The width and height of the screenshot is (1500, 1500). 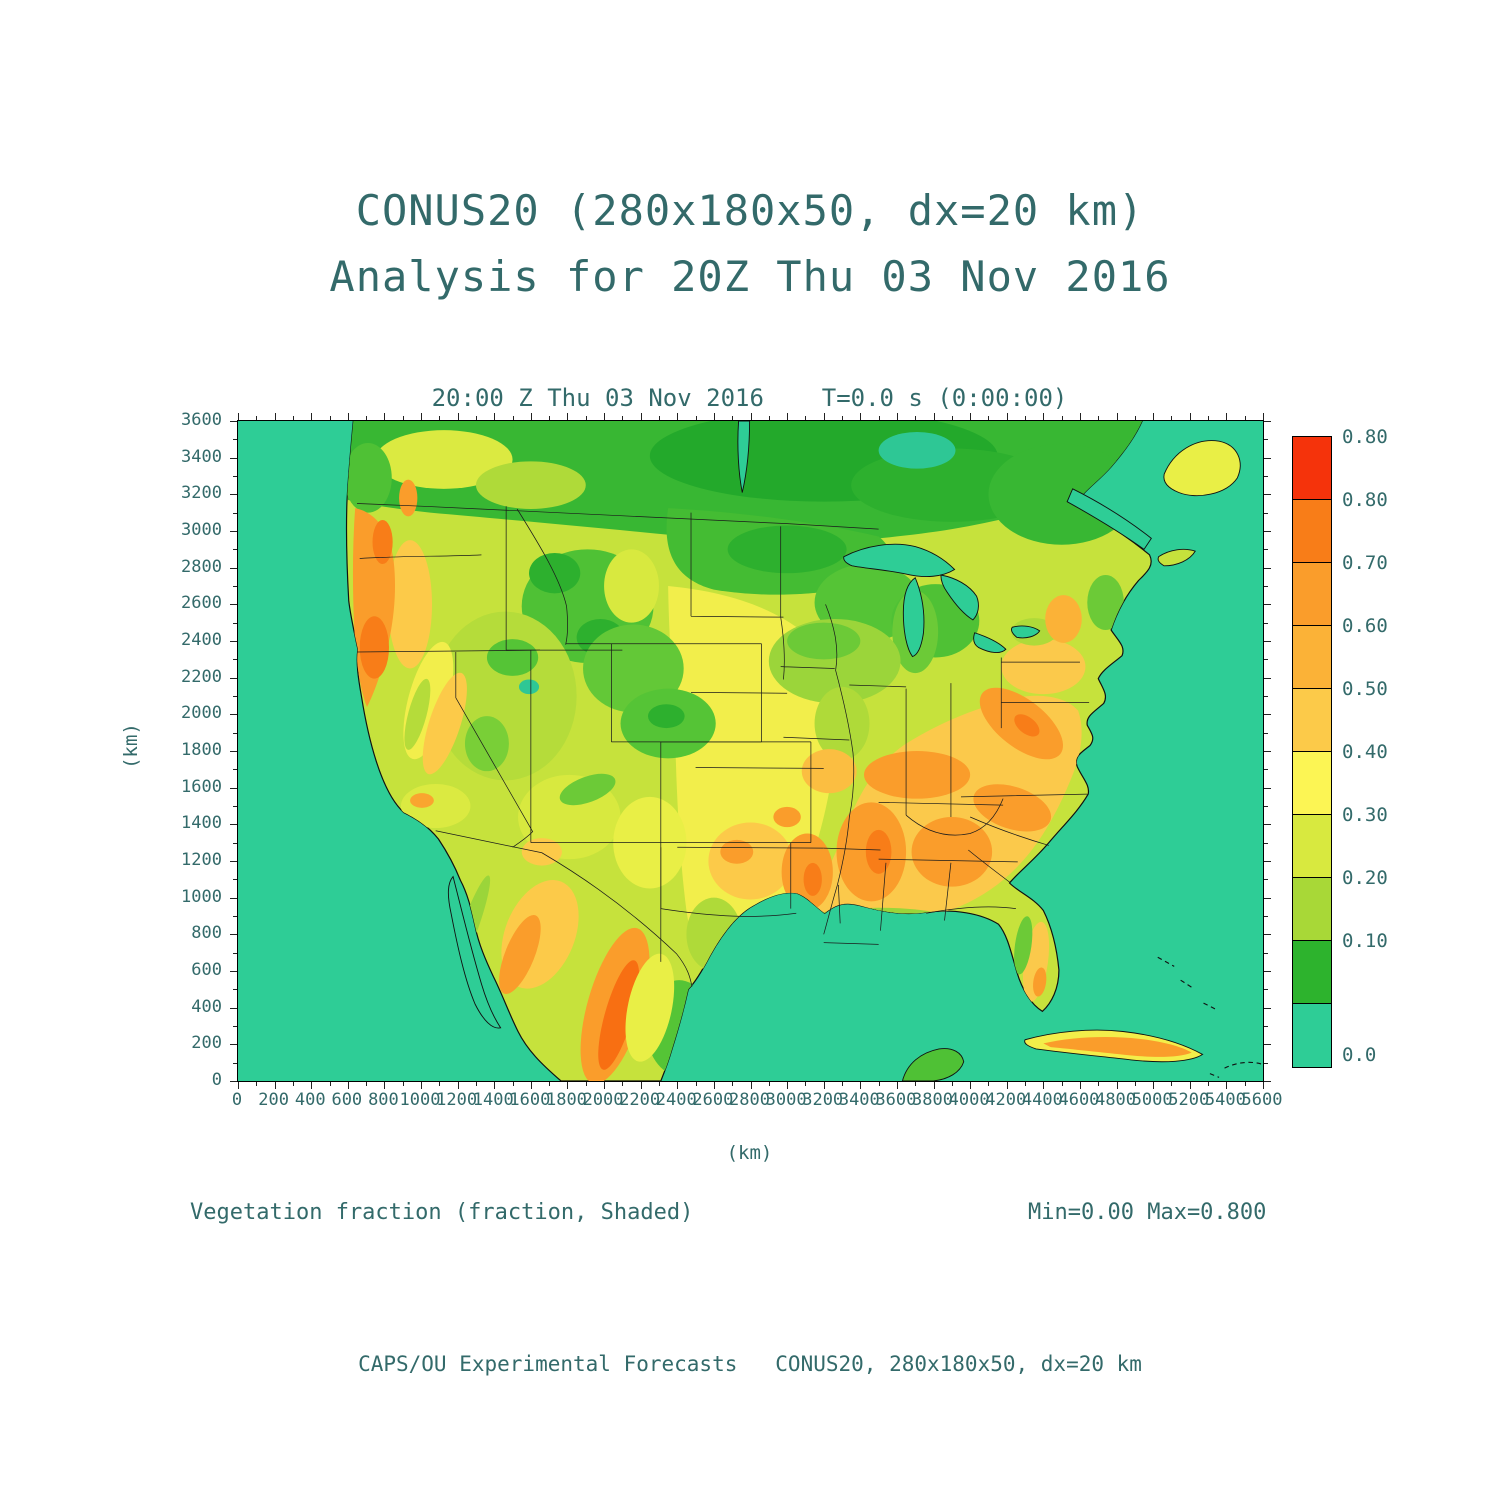 I want to click on x-tick-label: 1000, so click(x=420, y=1100).